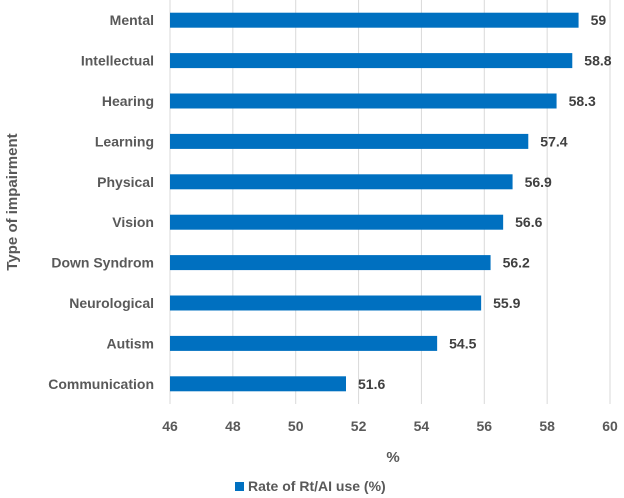 The height and width of the screenshot is (498, 624). I want to click on value-label: 56.9, so click(538, 182).